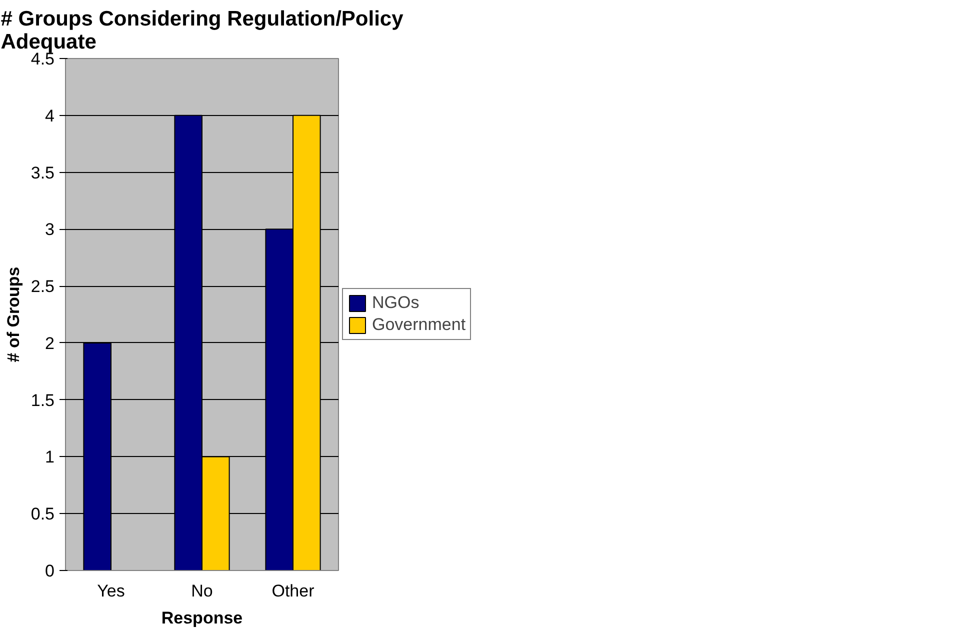  I want to click on y-tick-label: 2, so click(50, 343).